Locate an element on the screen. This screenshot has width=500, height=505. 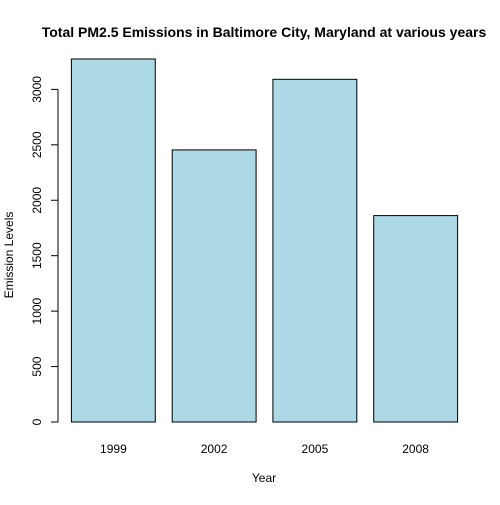
y-tick-label: 1500 is located at coordinates (37, 255).